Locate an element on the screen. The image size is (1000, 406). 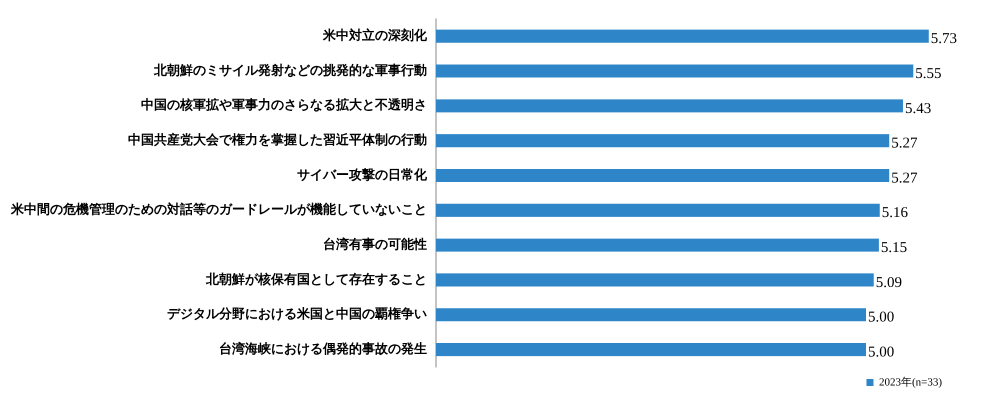
y-tick-label: 中国の核軍拡や軍事力のさらなる拡大と不透明さ is located at coordinates (284, 105).